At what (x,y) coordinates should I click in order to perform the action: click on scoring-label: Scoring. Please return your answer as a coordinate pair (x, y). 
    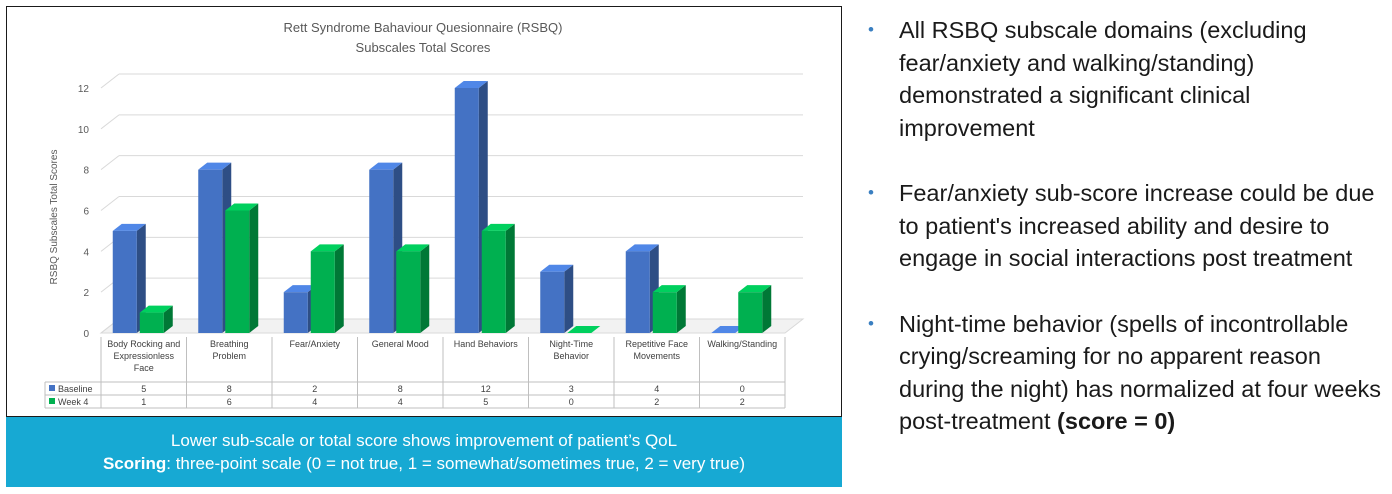
    Looking at the image, I should click on (134, 463).